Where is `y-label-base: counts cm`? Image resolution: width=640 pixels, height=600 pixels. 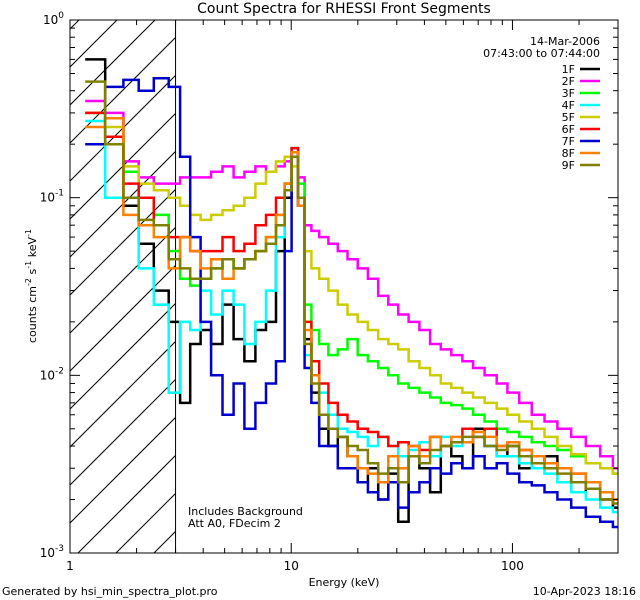 y-label-base: counts cm is located at coordinates (32, 314).